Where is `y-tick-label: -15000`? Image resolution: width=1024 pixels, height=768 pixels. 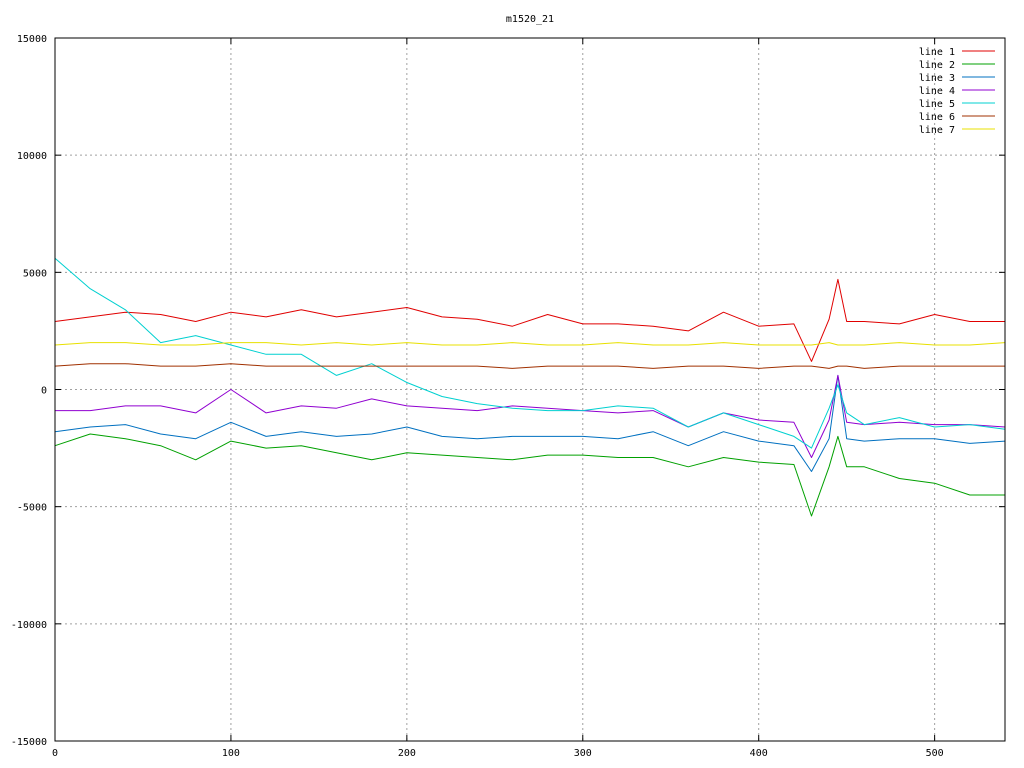
y-tick-label: -15000 is located at coordinates (29, 742).